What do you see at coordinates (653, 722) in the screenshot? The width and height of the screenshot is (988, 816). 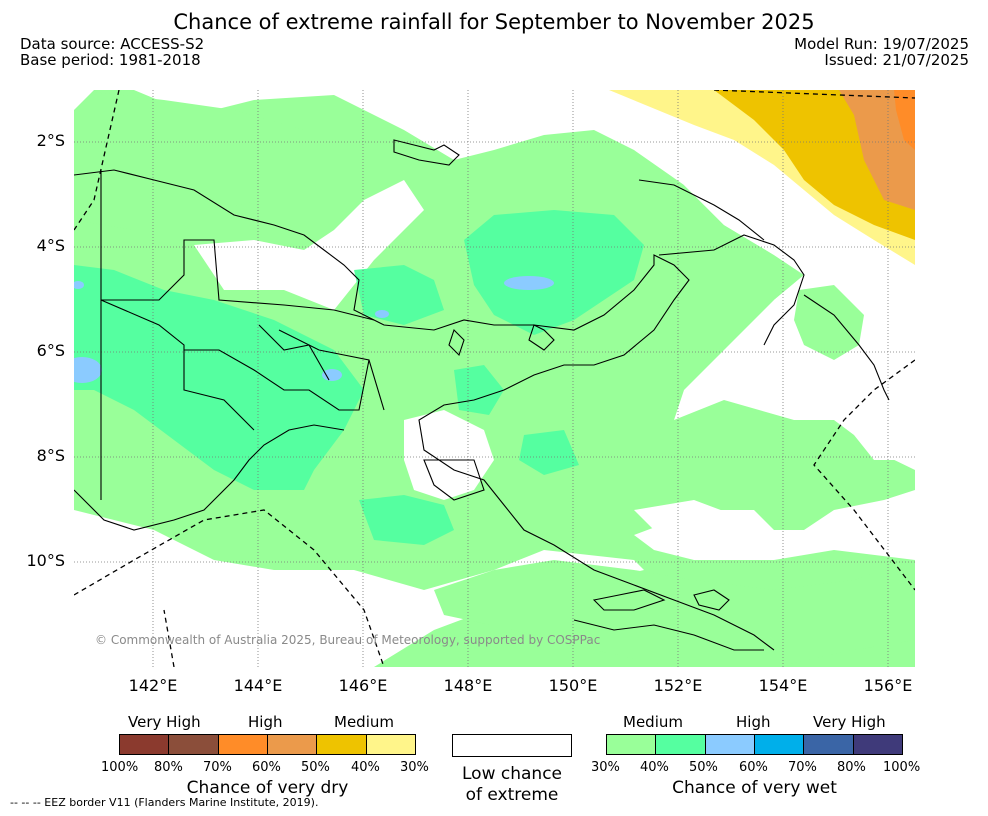 I see `wet-header-medium: Medium` at bounding box center [653, 722].